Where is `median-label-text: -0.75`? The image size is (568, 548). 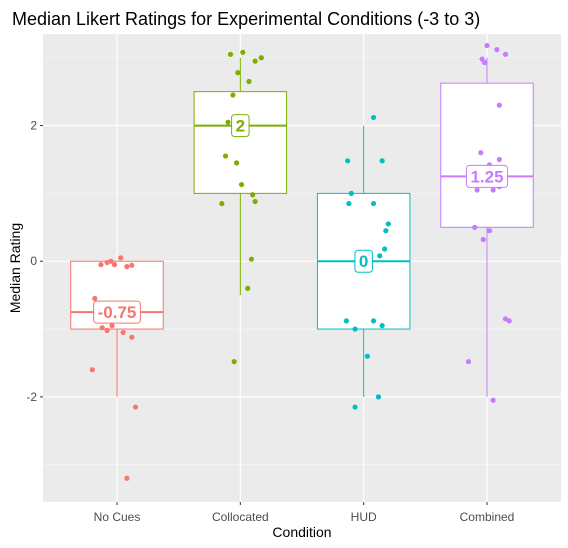 median-label-text: -0.75 is located at coordinates (117, 312).